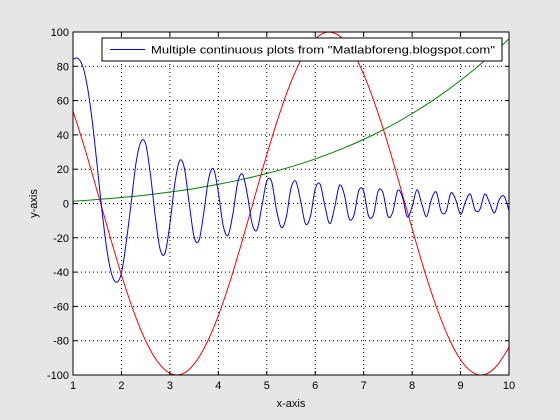 The image size is (560, 420). What do you see at coordinates (267, 386) in the screenshot?
I see `x-tick-label: 5` at bounding box center [267, 386].